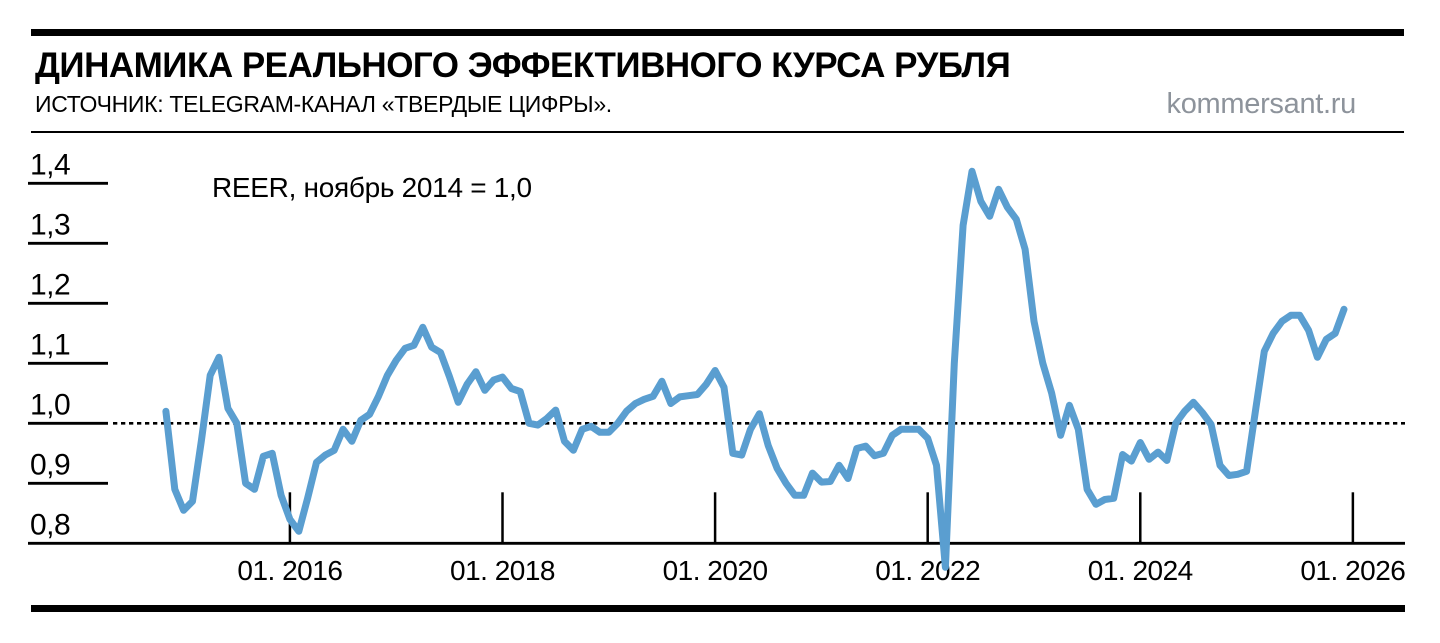  Describe the element at coordinates (50, 344) in the screenshot. I see `y-tick-label: 1,1` at that location.